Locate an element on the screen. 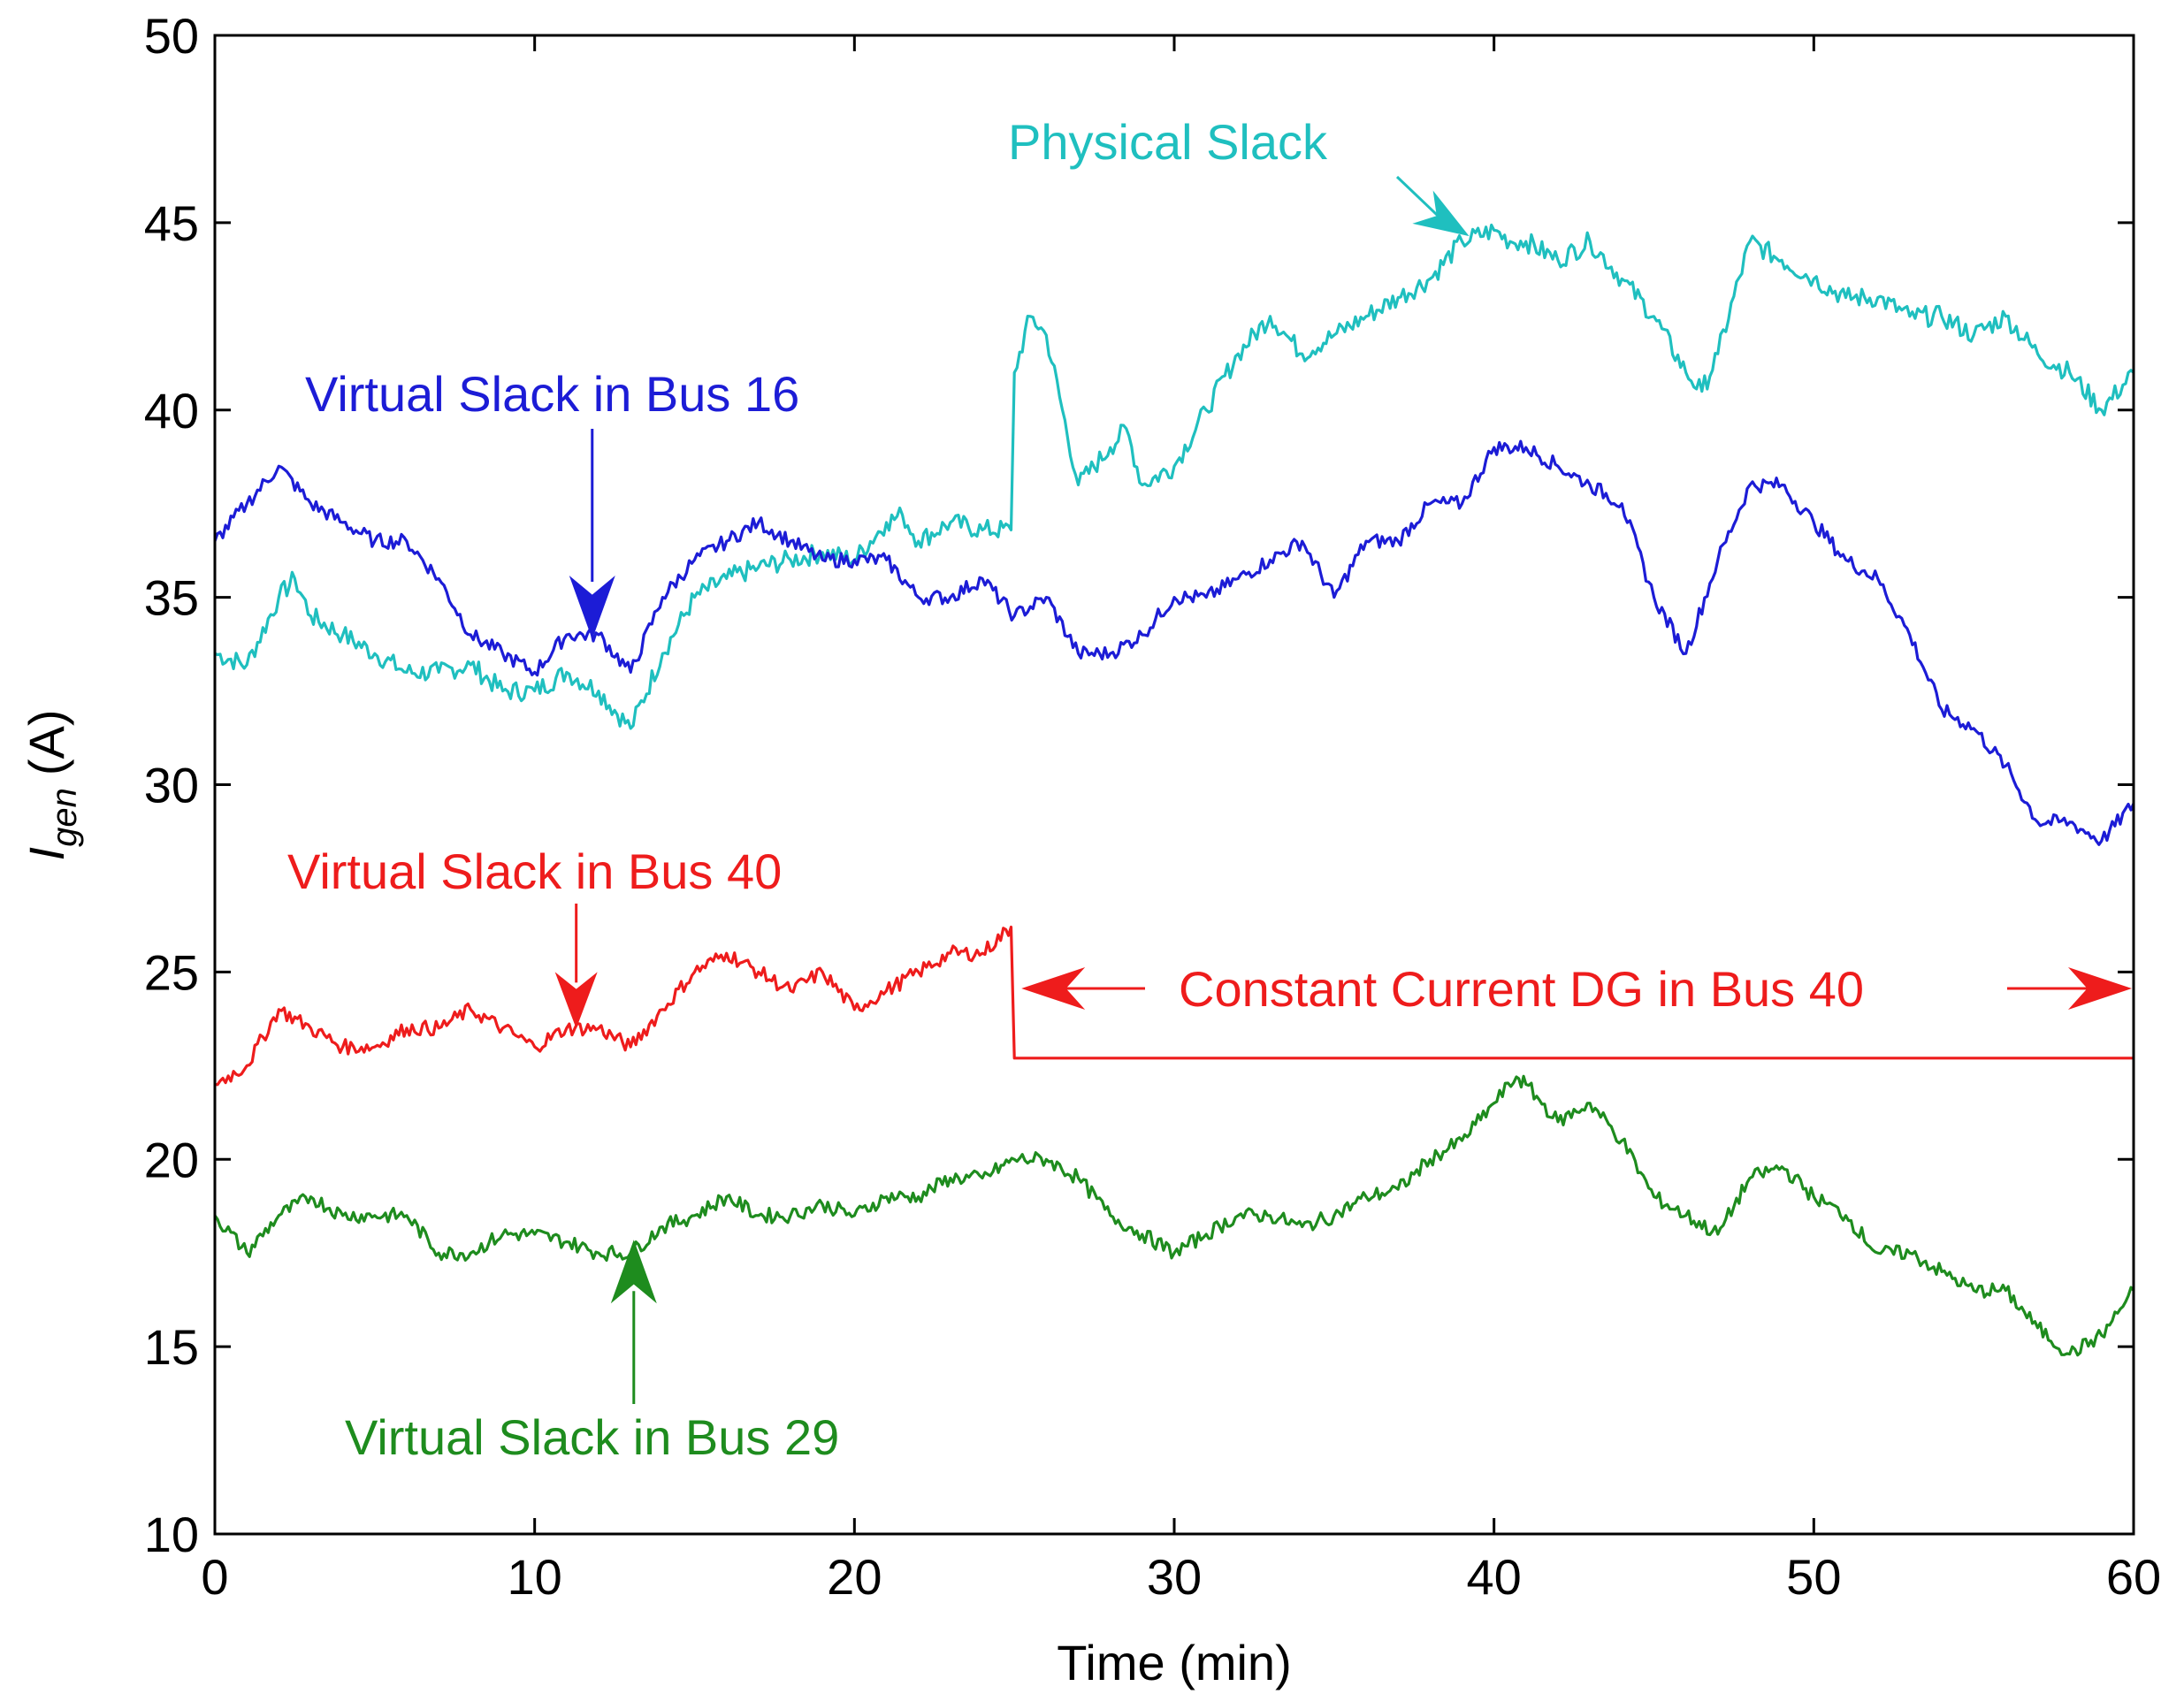 The image size is (2184, 1694). y-tick-label: 20 is located at coordinates (171, 1159).